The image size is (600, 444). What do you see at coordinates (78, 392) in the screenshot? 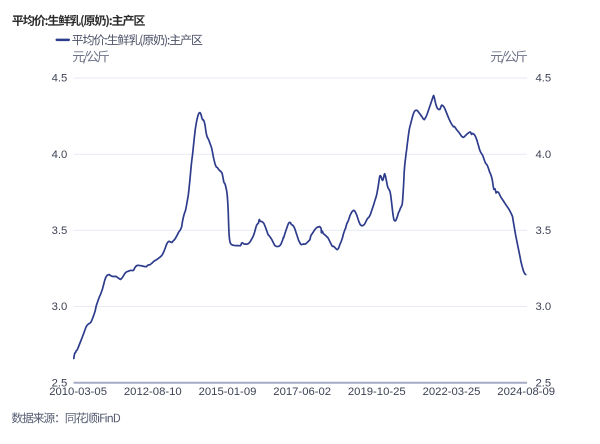
I see `svg-text: 2010-03-05` at bounding box center [78, 392].